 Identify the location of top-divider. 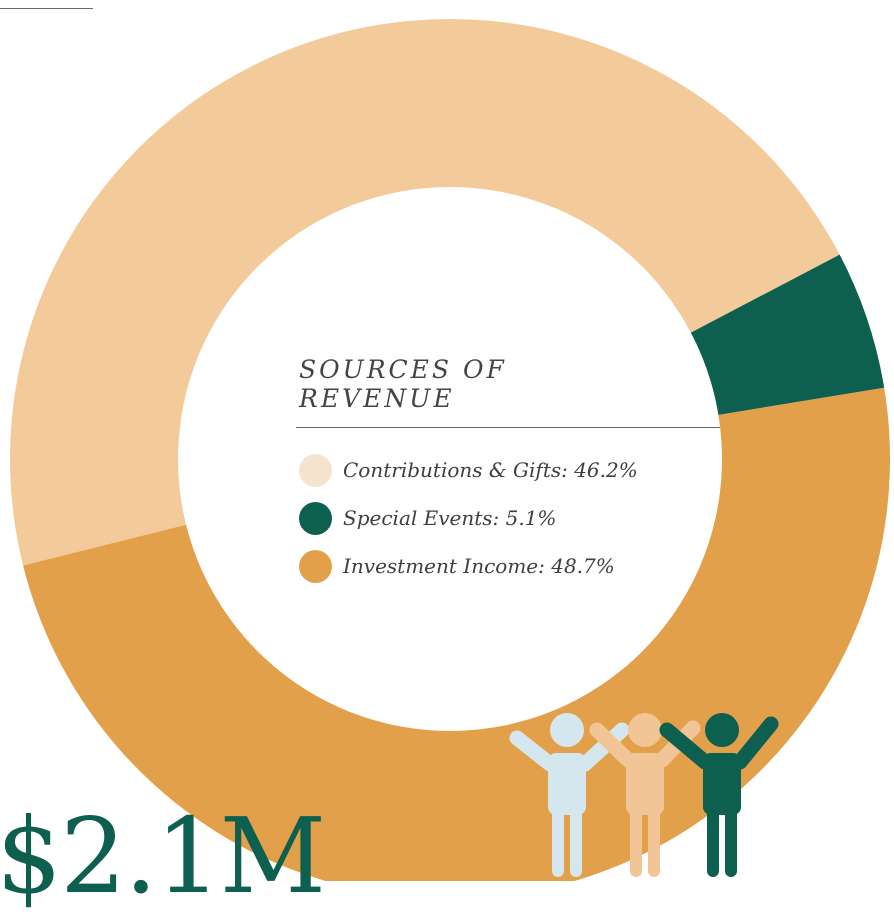
(46, 8).